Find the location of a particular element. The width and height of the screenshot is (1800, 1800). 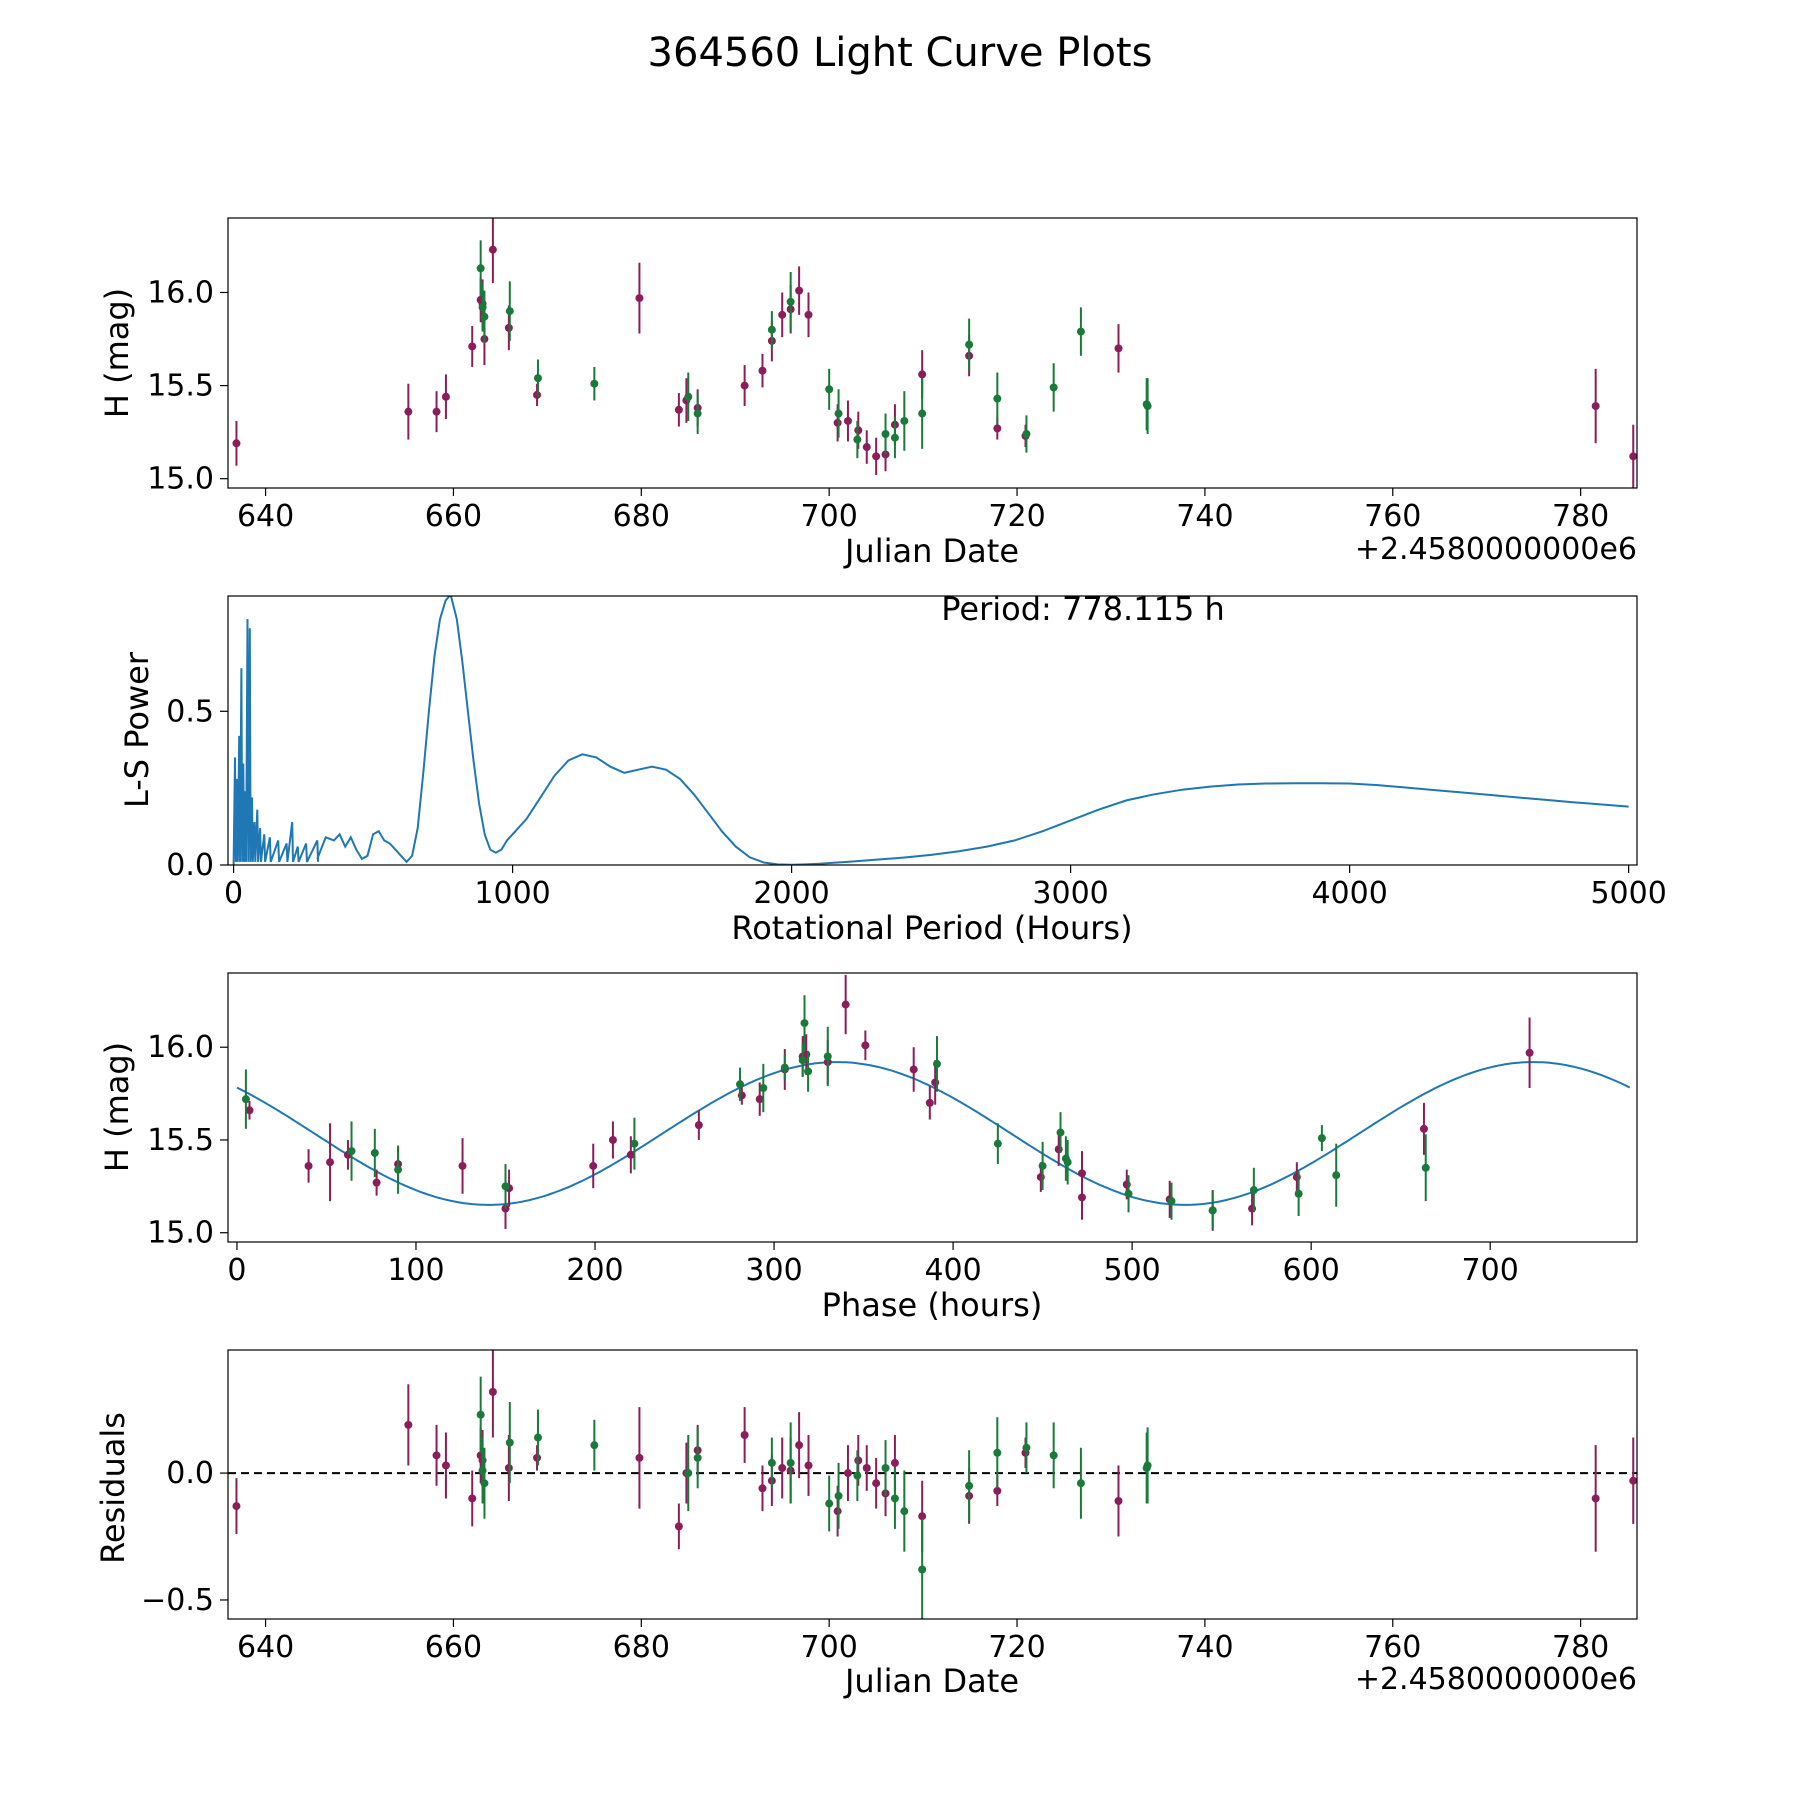

ls-xtick-label: 2000 is located at coordinates (791, 893).